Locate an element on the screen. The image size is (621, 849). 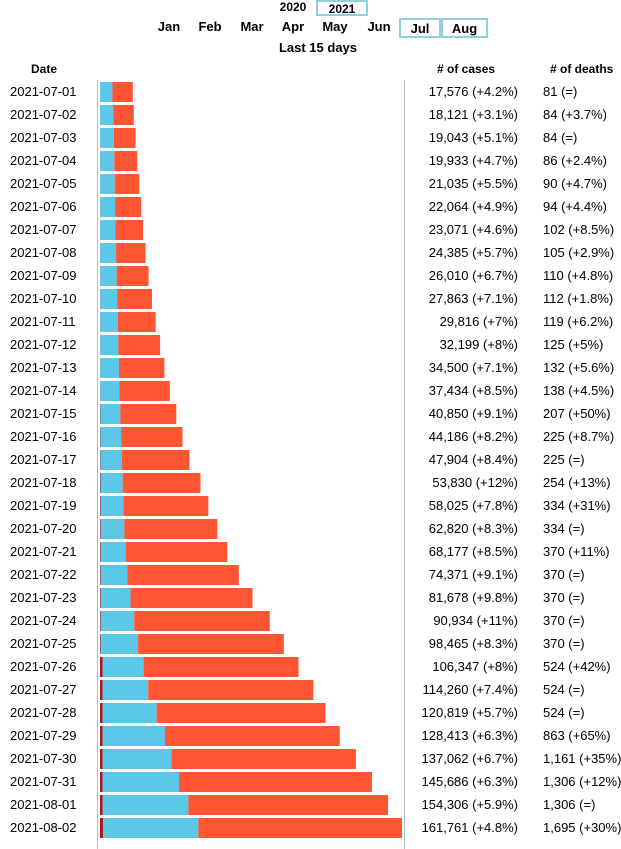
cases-label: 154,306 (+5.9%) is located at coordinates (470, 804).